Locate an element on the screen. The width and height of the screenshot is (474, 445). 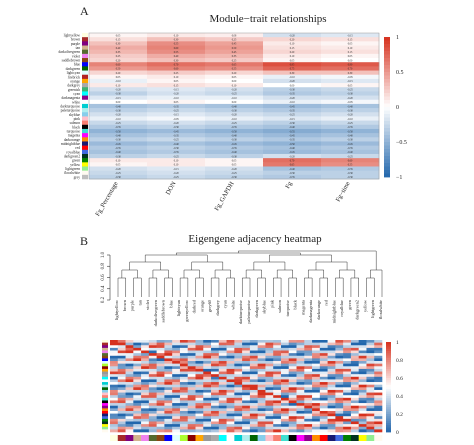
column-color-swatch is located at coordinates (114, 438).